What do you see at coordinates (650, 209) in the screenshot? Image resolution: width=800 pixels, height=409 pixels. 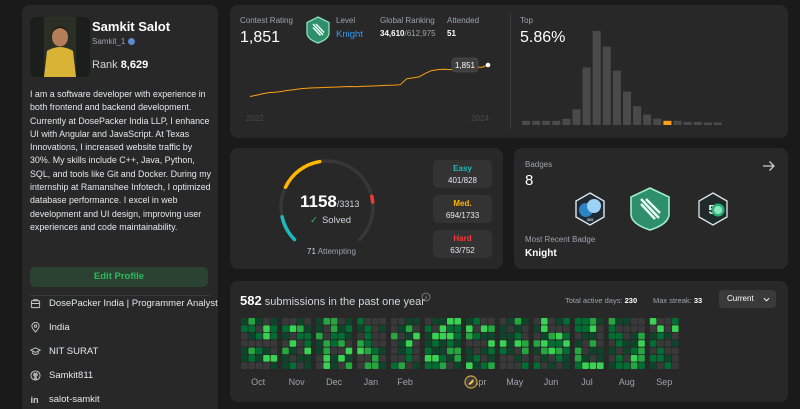 I see `knight-badge-icon` at bounding box center [650, 209].